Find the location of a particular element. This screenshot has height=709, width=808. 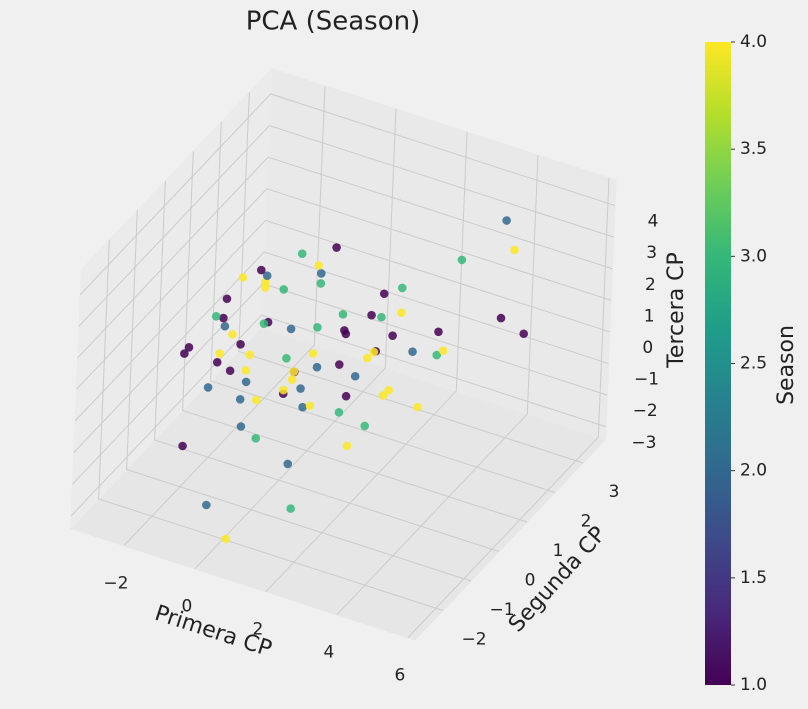

x-tick-label: 0 is located at coordinates (186, 607).